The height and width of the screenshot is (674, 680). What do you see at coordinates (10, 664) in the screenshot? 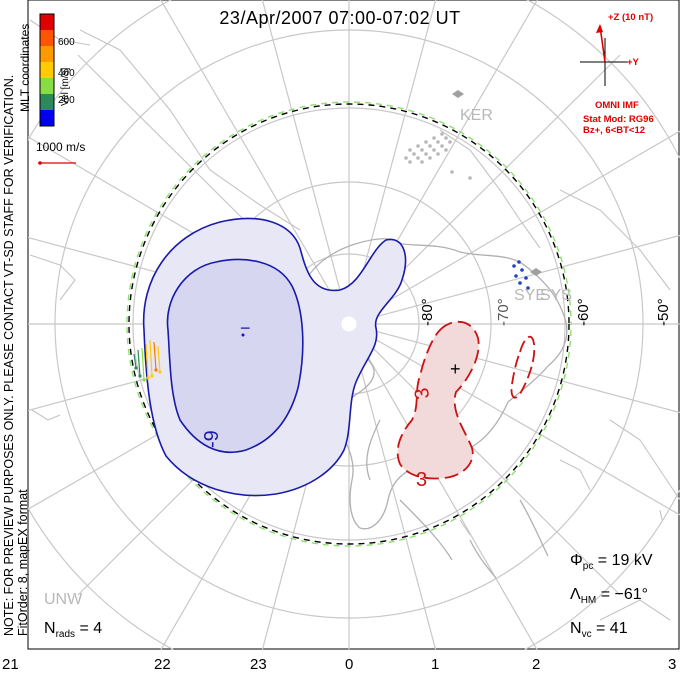
I see `mlt-tick-21: 21` at bounding box center [10, 664].